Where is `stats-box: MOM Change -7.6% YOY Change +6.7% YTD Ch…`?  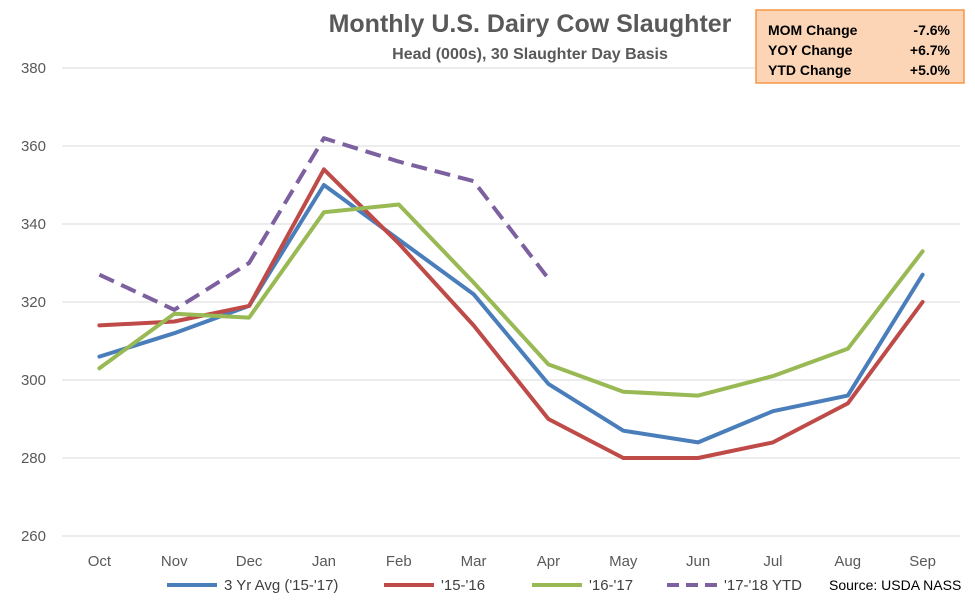 stats-box: MOM Change -7.6% YOY Change +6.7% YTD Ch… is located at coordinates (860, 46).